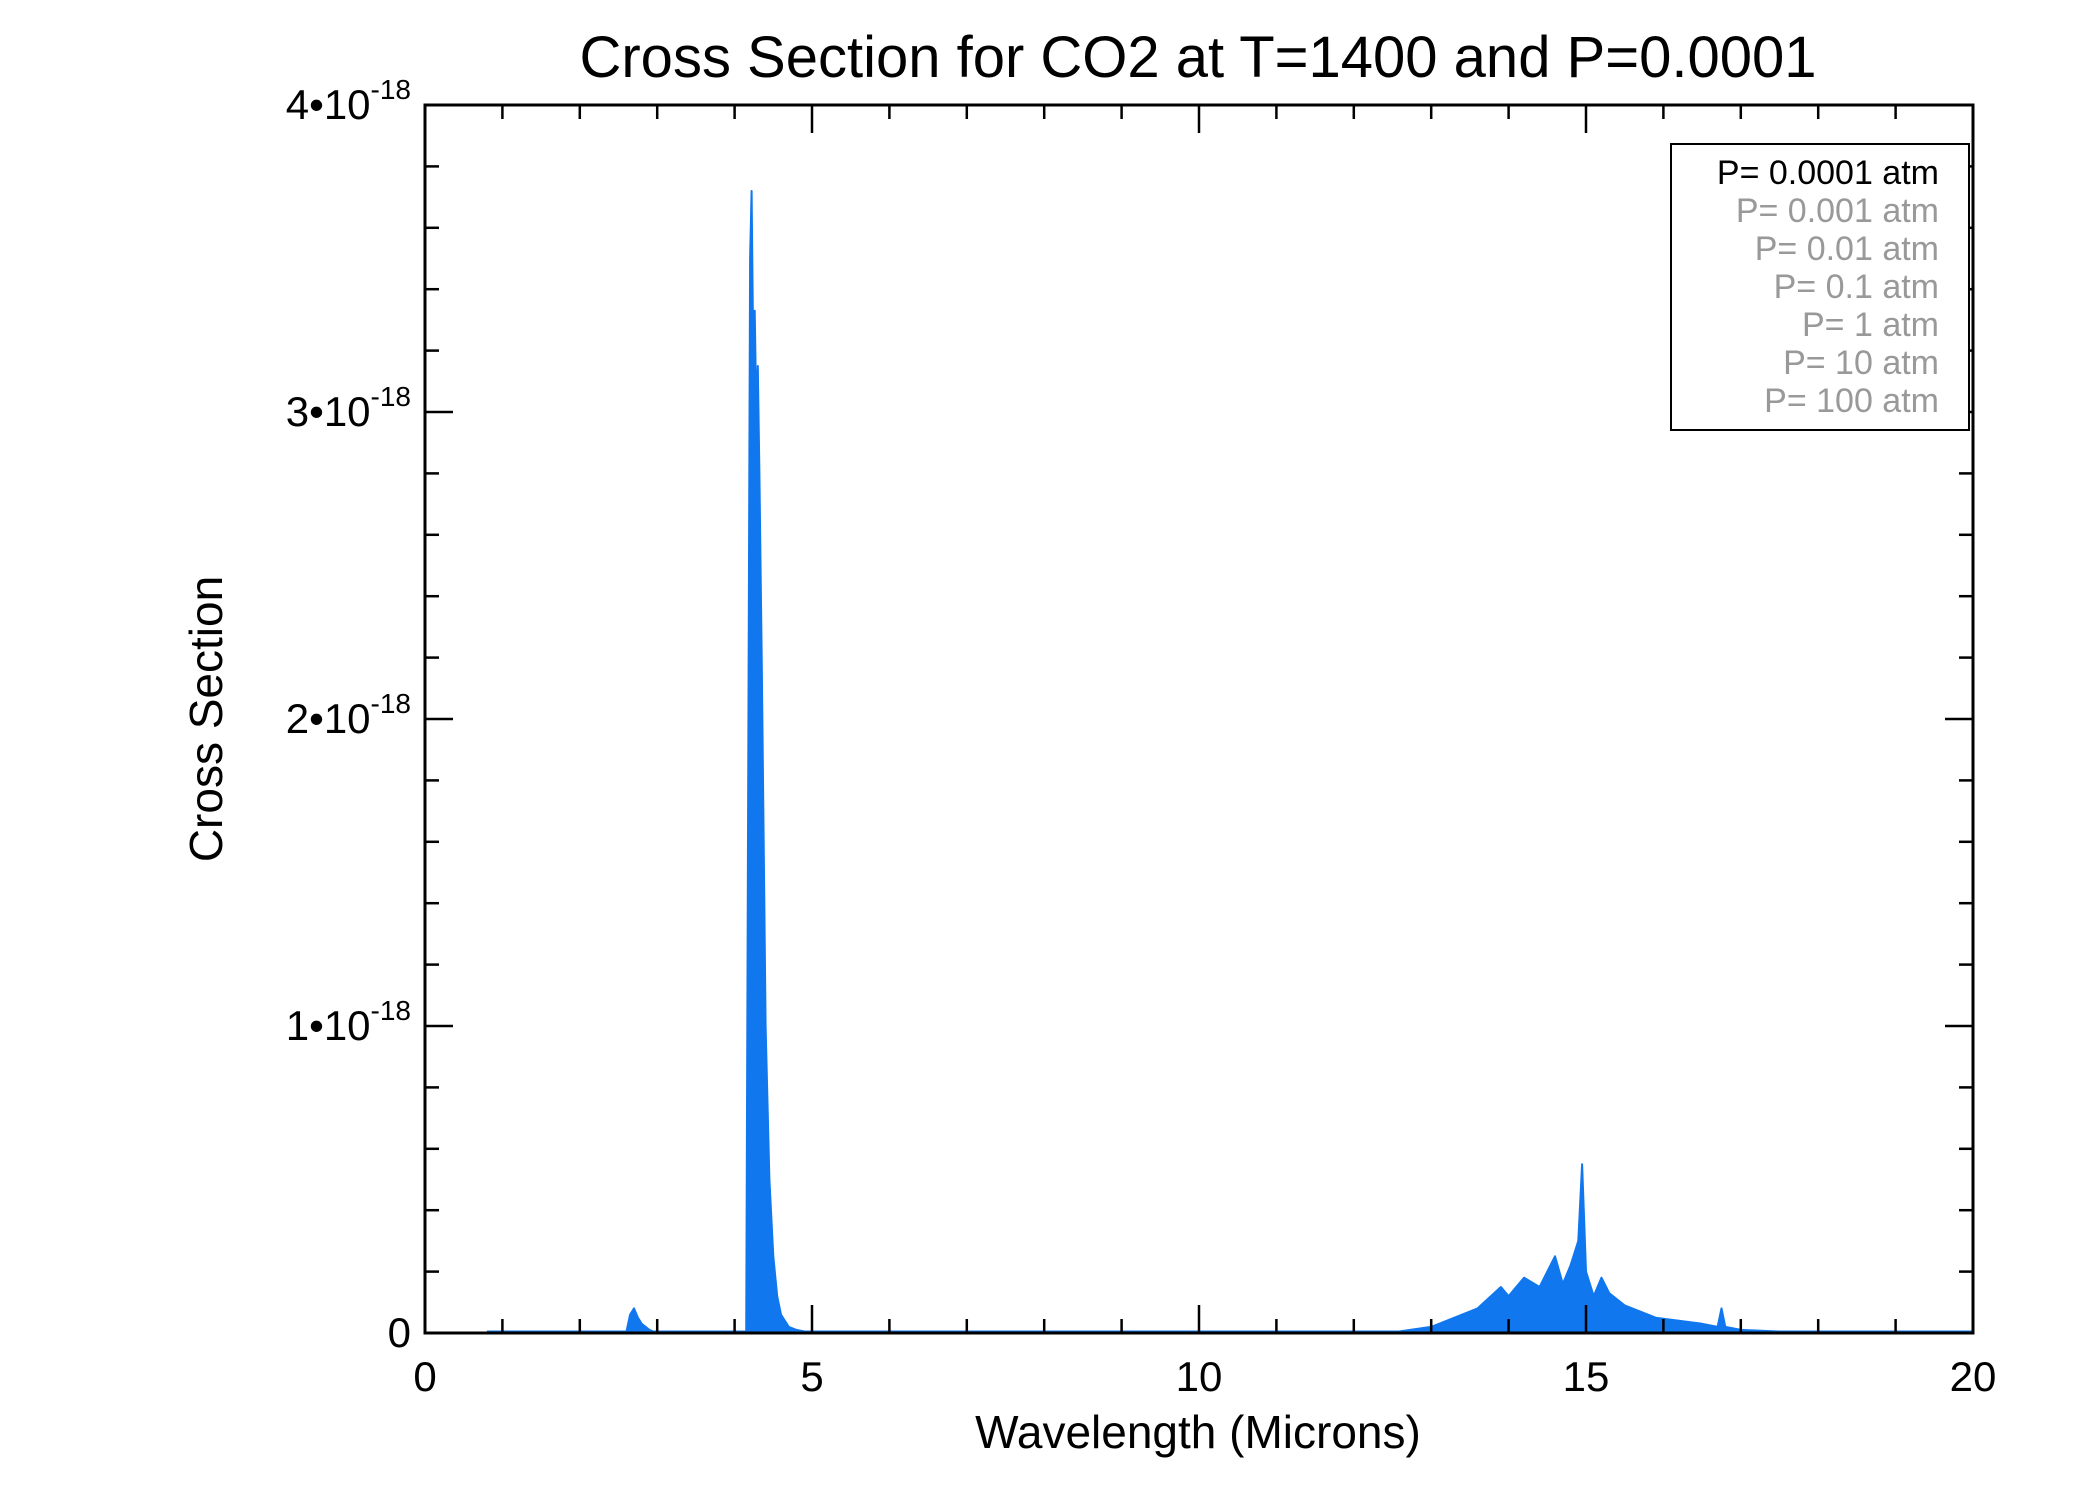 The image size is (2100, 1500). Describe the element at coordinates (1973, 1376) in the screenshot. I see `x-tick-label: 20` at that location.